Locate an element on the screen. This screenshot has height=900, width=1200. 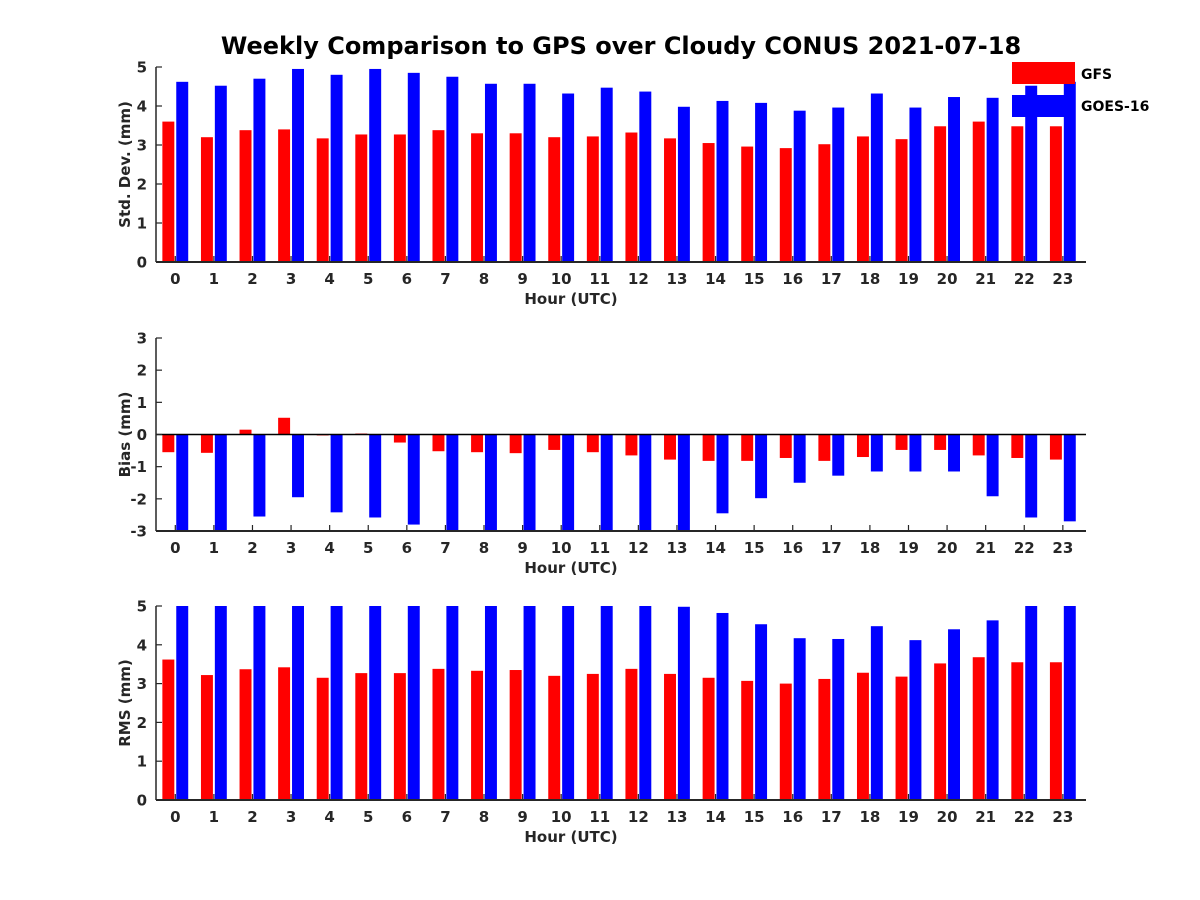
x-tick-label: 3 is located at coordinates (291, 817).